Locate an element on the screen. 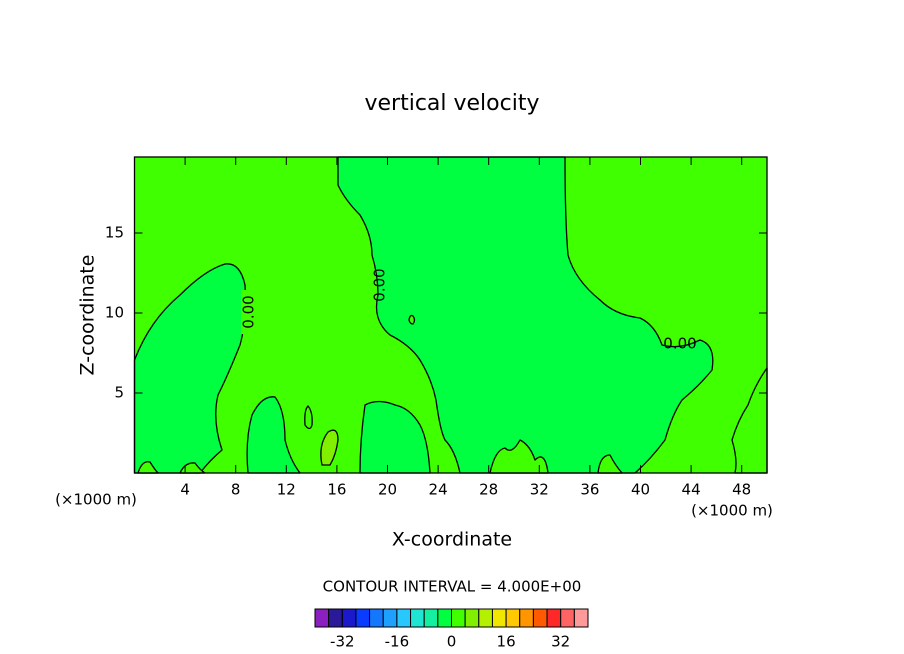  x-tick-label: 12 is located at coordinates (286, 490).